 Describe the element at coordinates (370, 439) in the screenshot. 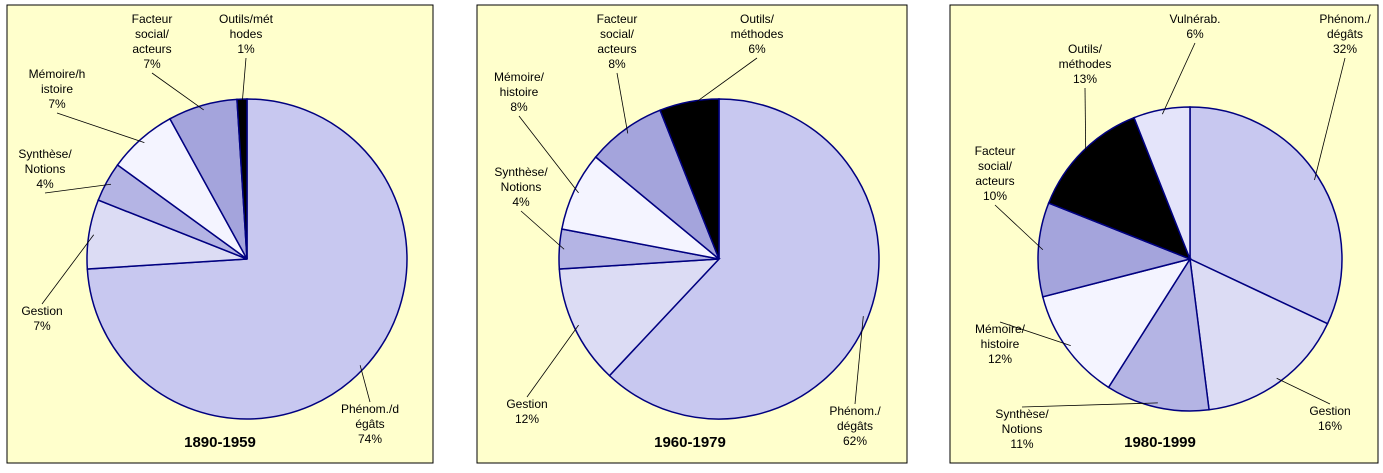

I see `slice-value: 74%` at that location.